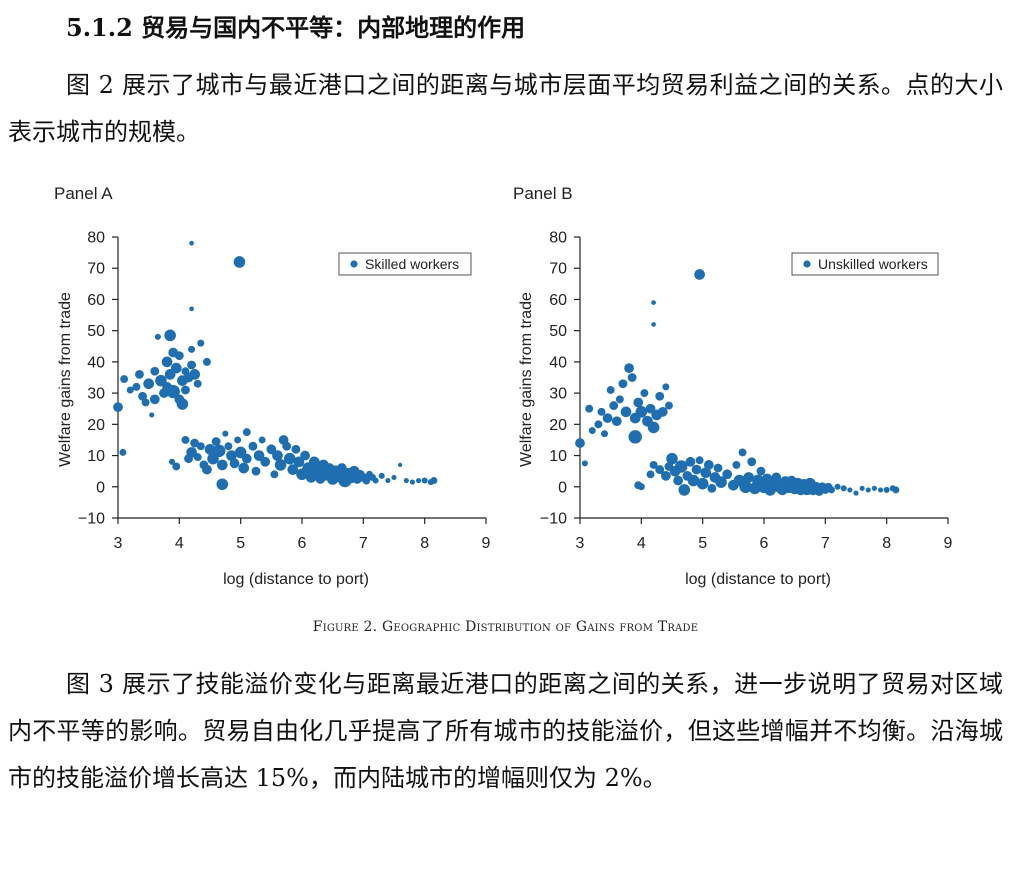 This screenshot has width=1011, height=870. Describe the element at coordinates (486, 543) in the screenshot. I see `x-tick-label: 9` at that location.